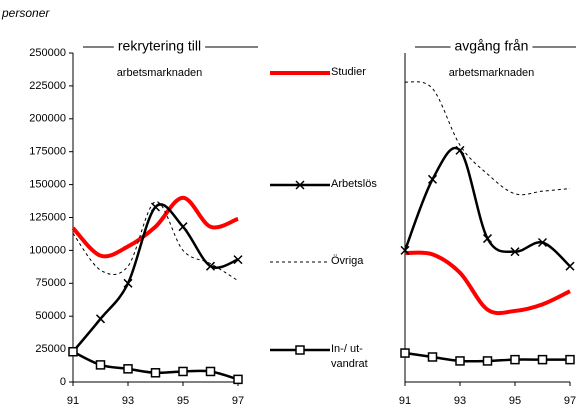 Image resolution: width=576 pixels, height=410 pixels. Describe the element at coordinates (50, 316) in the screenshot. I see `y-tick-label: 50000` at that location.